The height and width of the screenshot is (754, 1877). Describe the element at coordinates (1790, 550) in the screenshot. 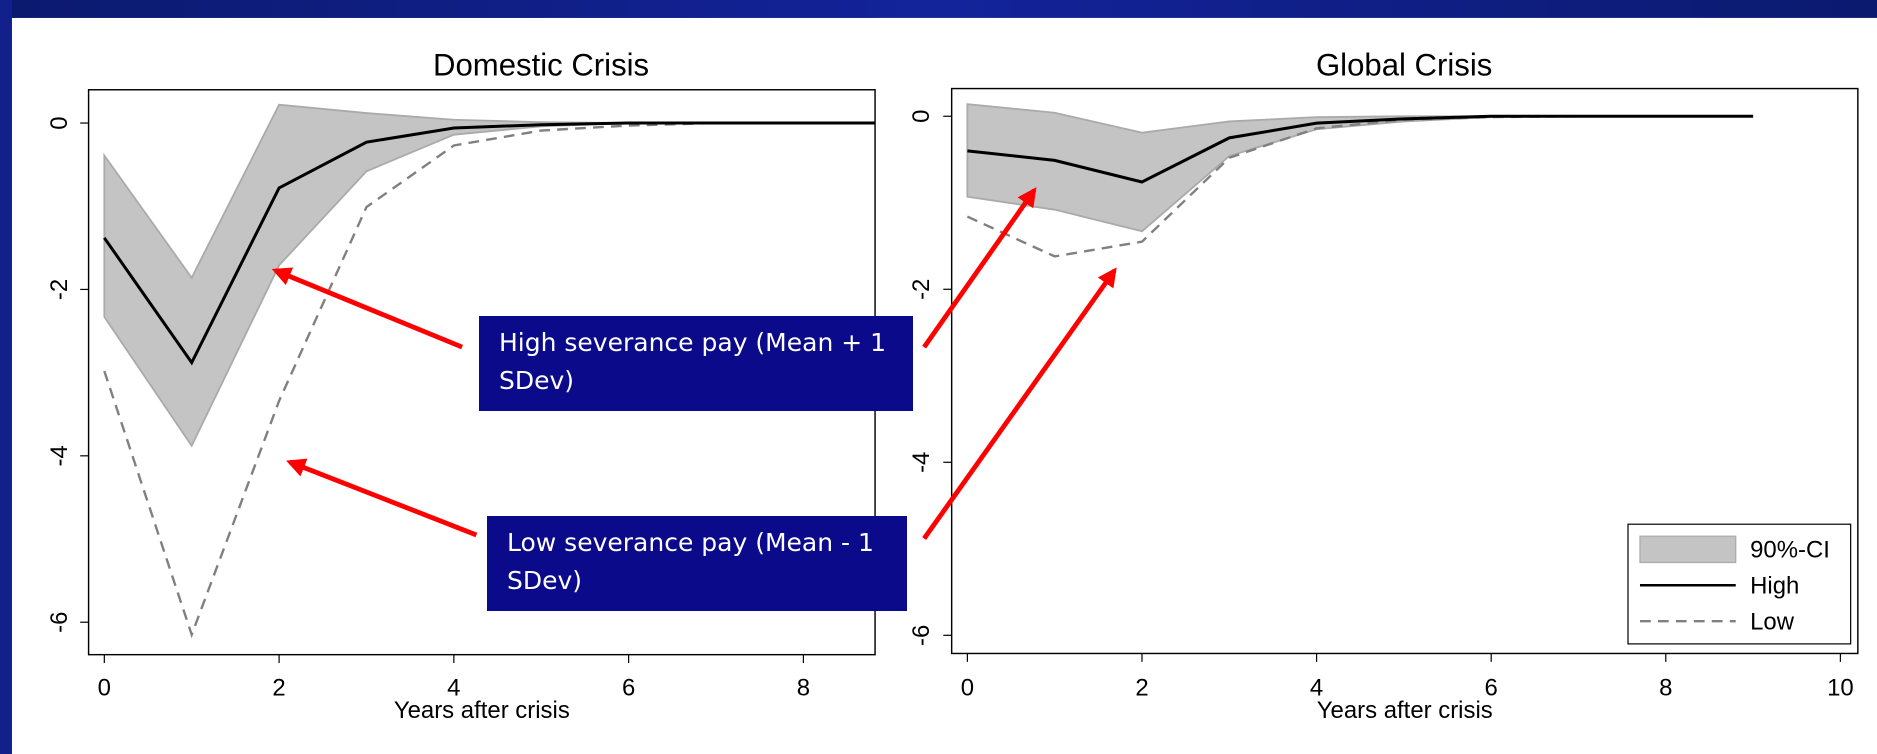

I see `legend-label: 90%-CI` at that location.